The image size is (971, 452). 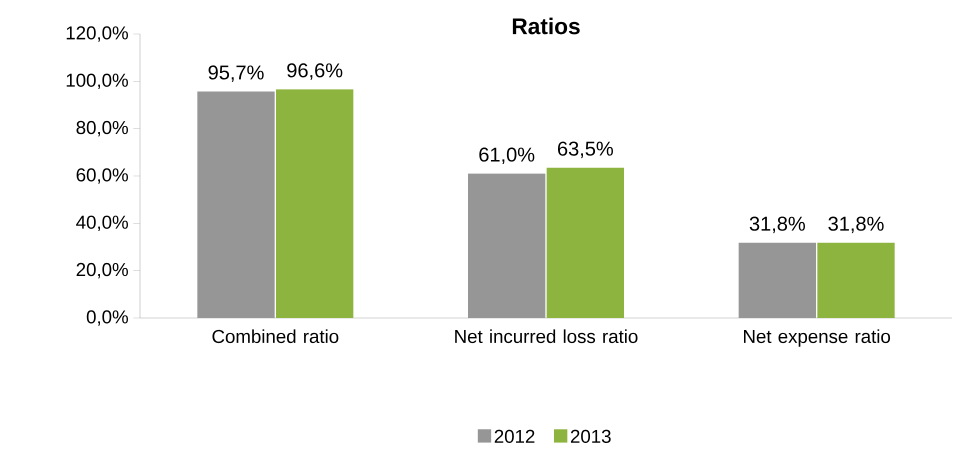 What do you see at coordinates (97, 34) in the screenshot?
I see `y-tick-label: 120,0%` at bounding box center [97, 34].